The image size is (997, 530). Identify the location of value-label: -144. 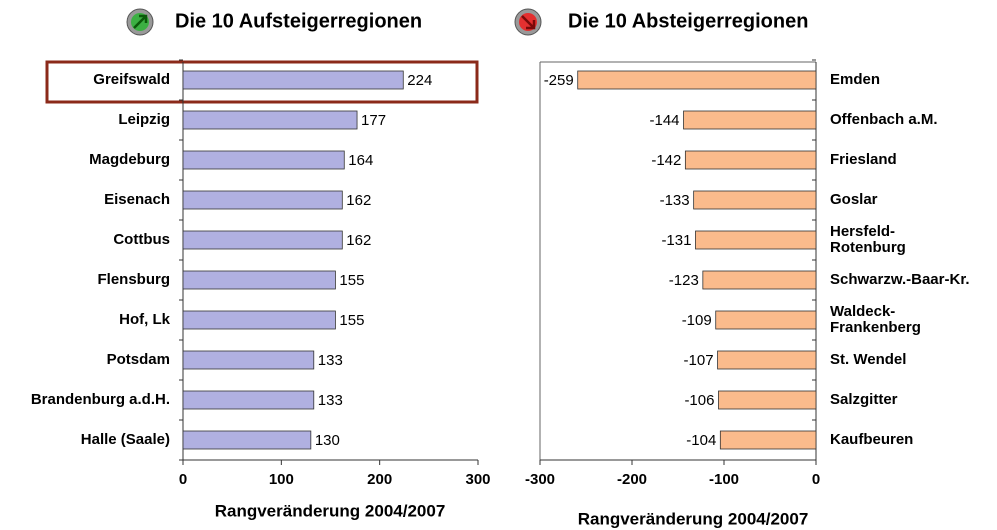
(664, 120).